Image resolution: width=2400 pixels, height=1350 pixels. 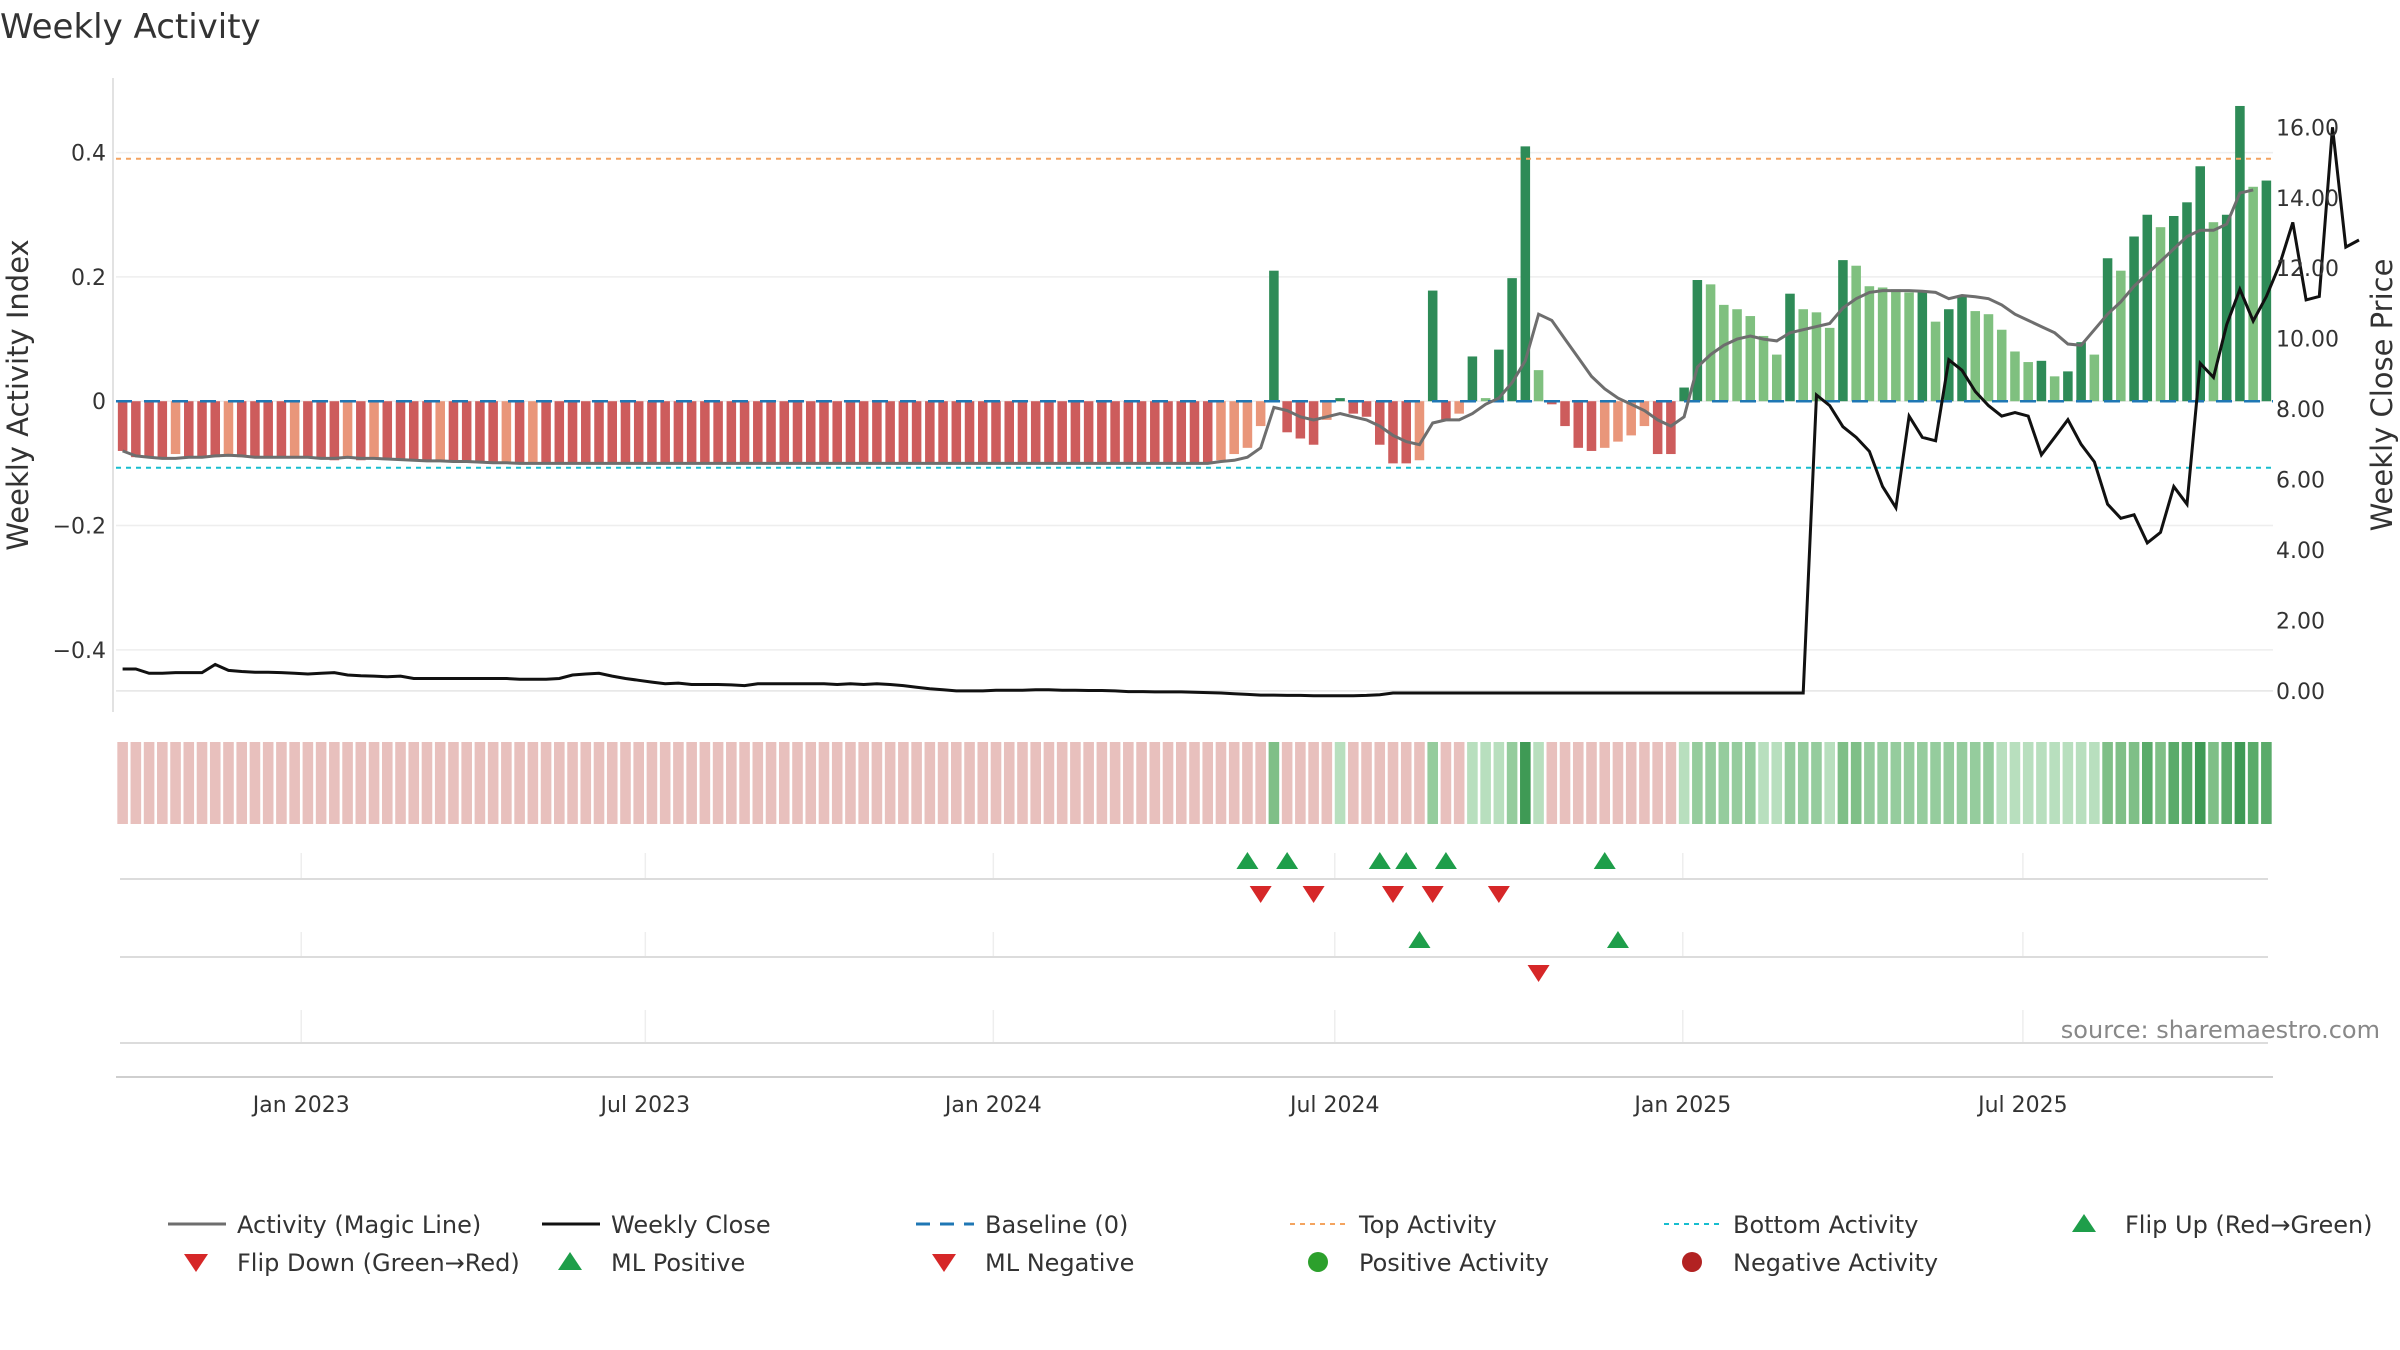 I want to click on x-tick-label: Jan 2024, so click(x=992, y=1105).